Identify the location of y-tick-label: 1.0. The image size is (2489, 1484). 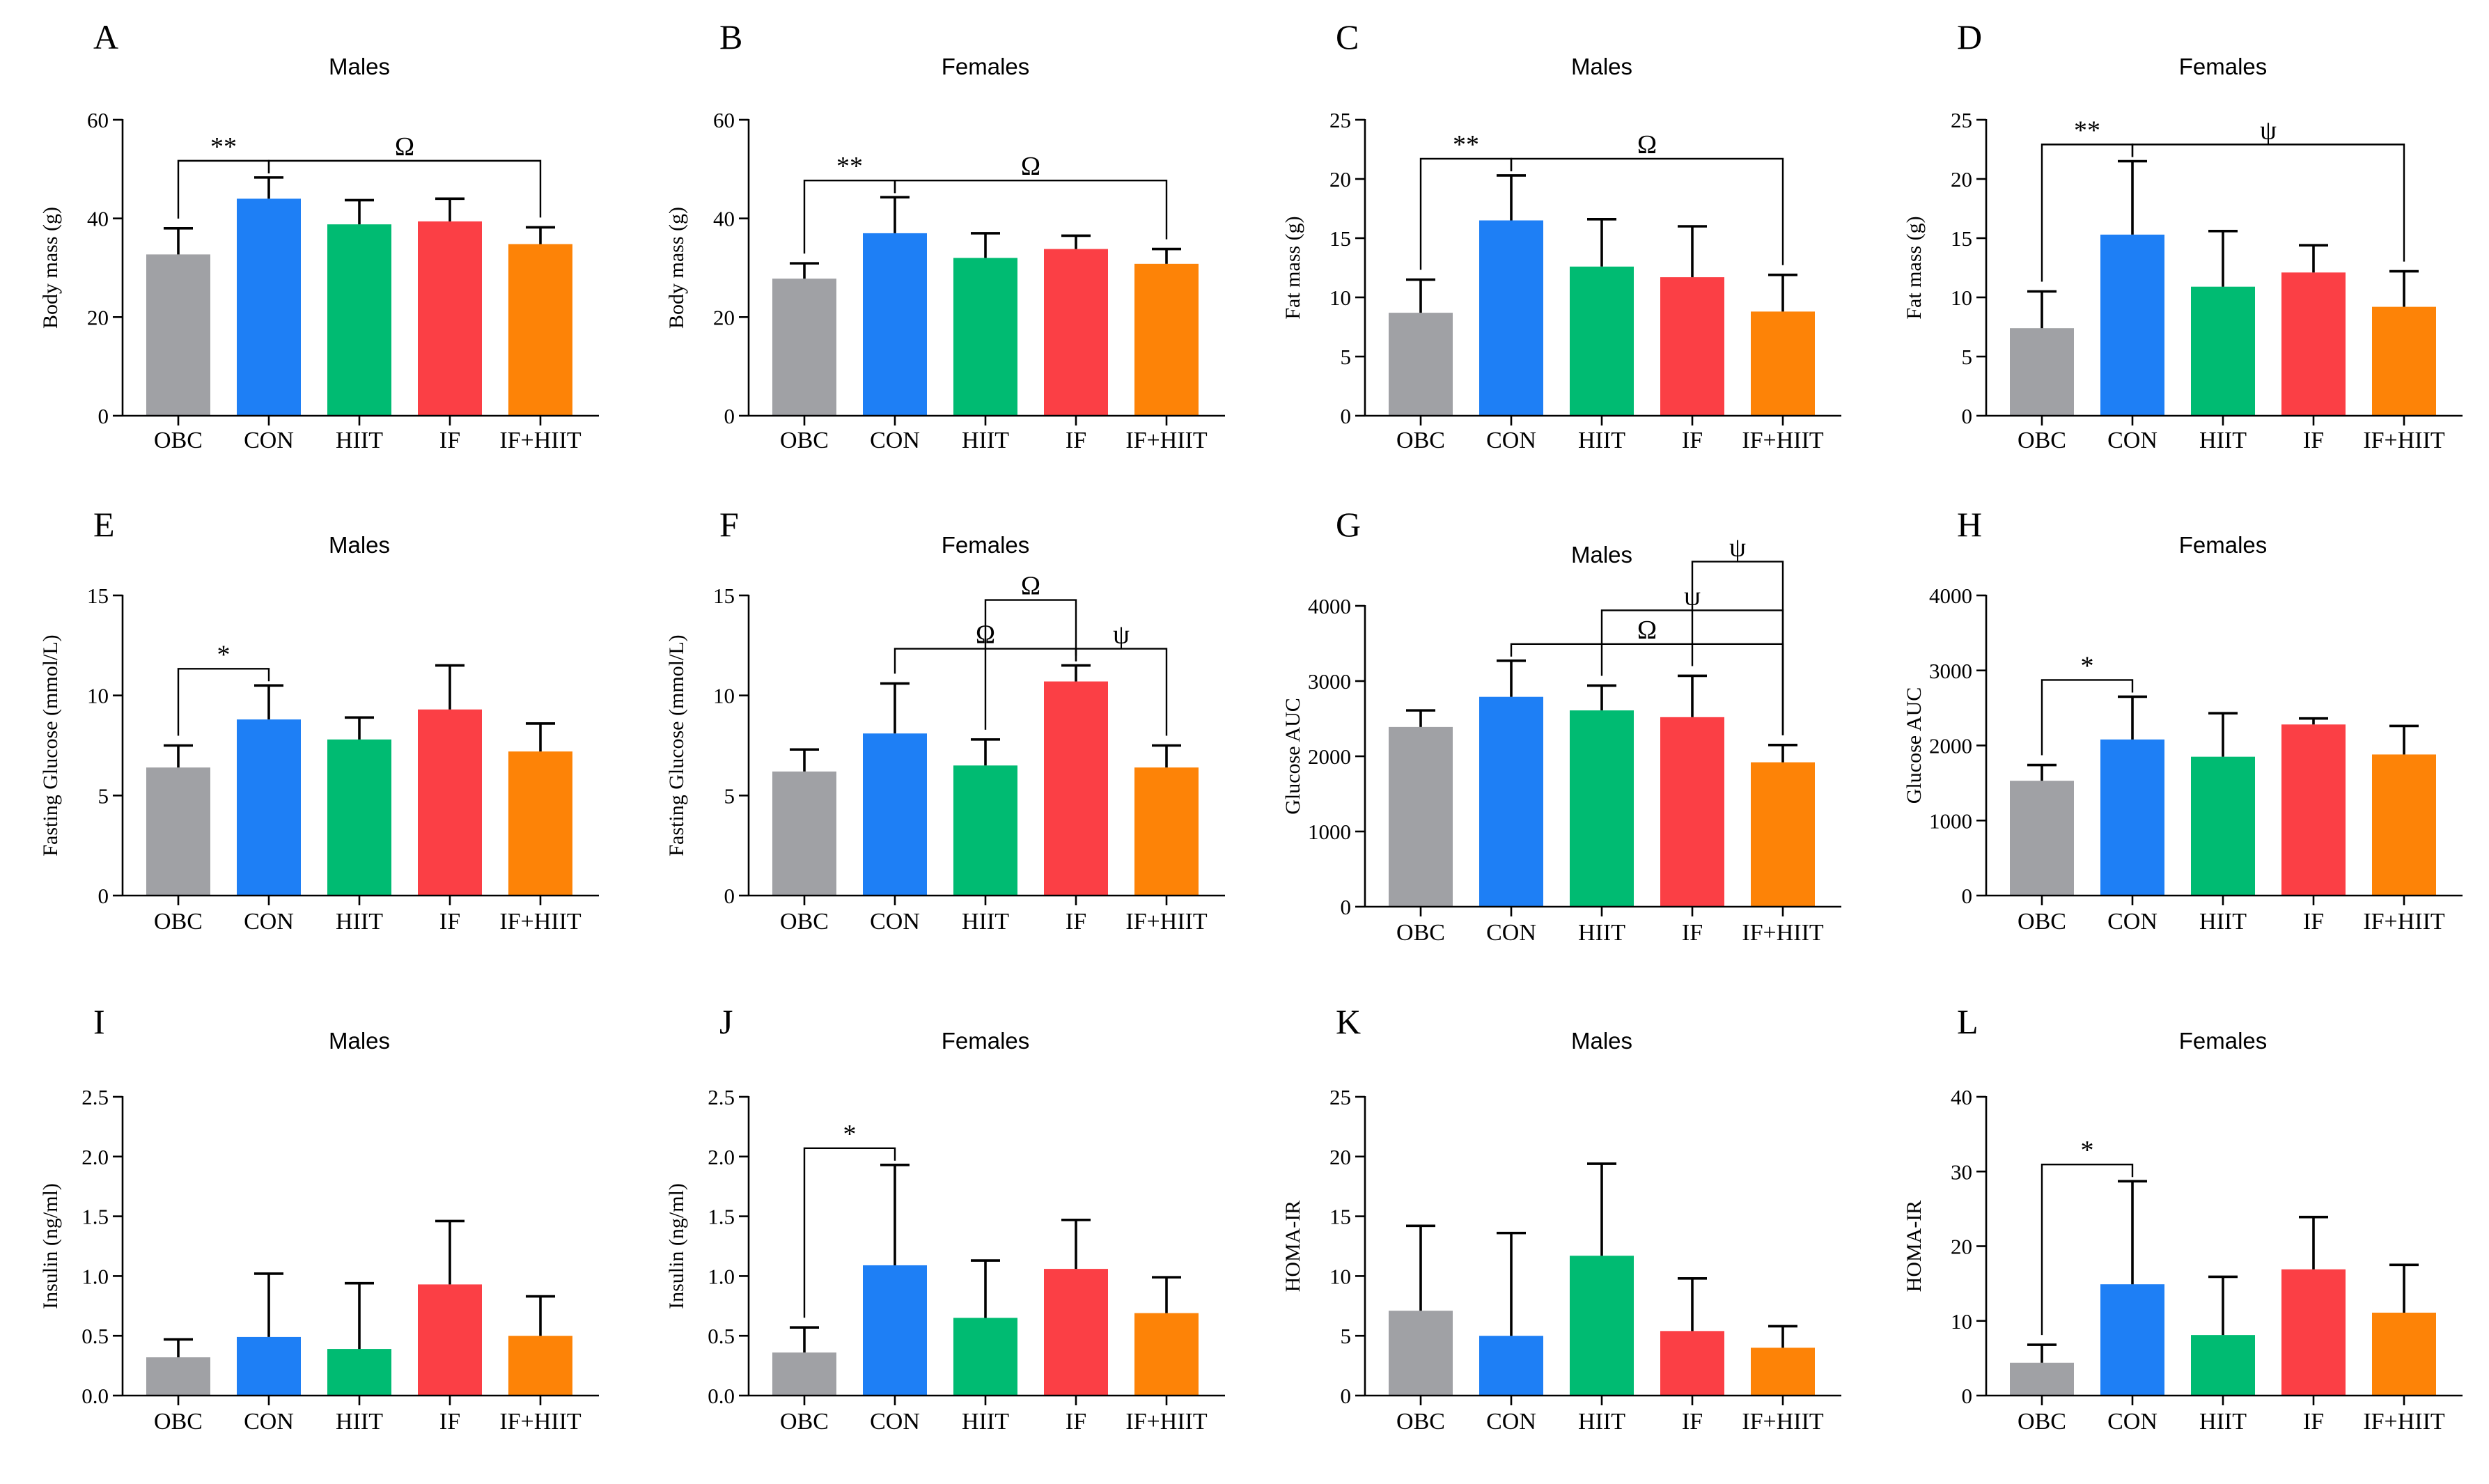
(95, 1276).